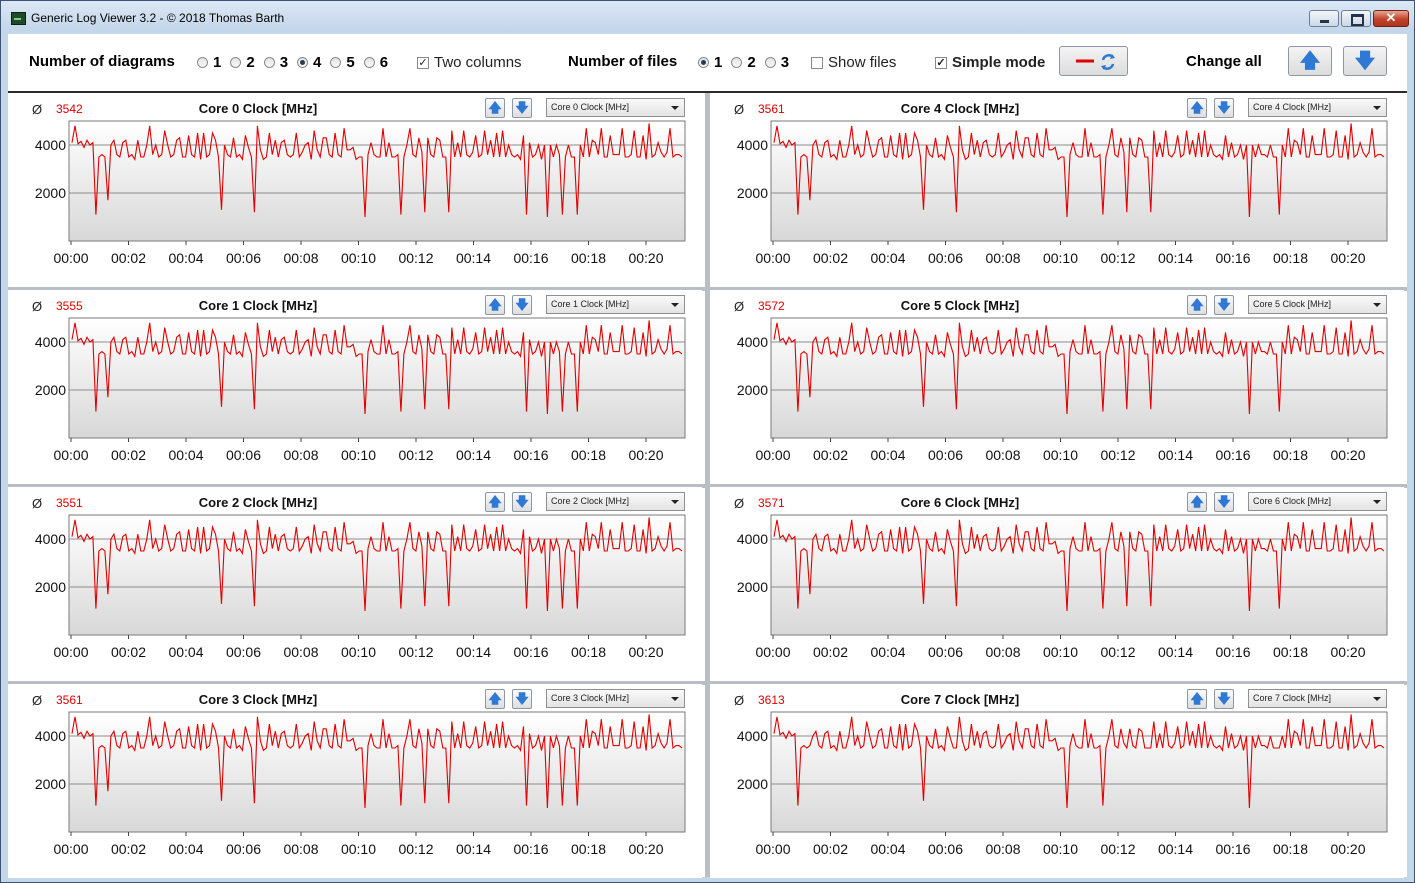  I want to click on diagram-title: Core 0 Clock [MHz], so click(258, 108).